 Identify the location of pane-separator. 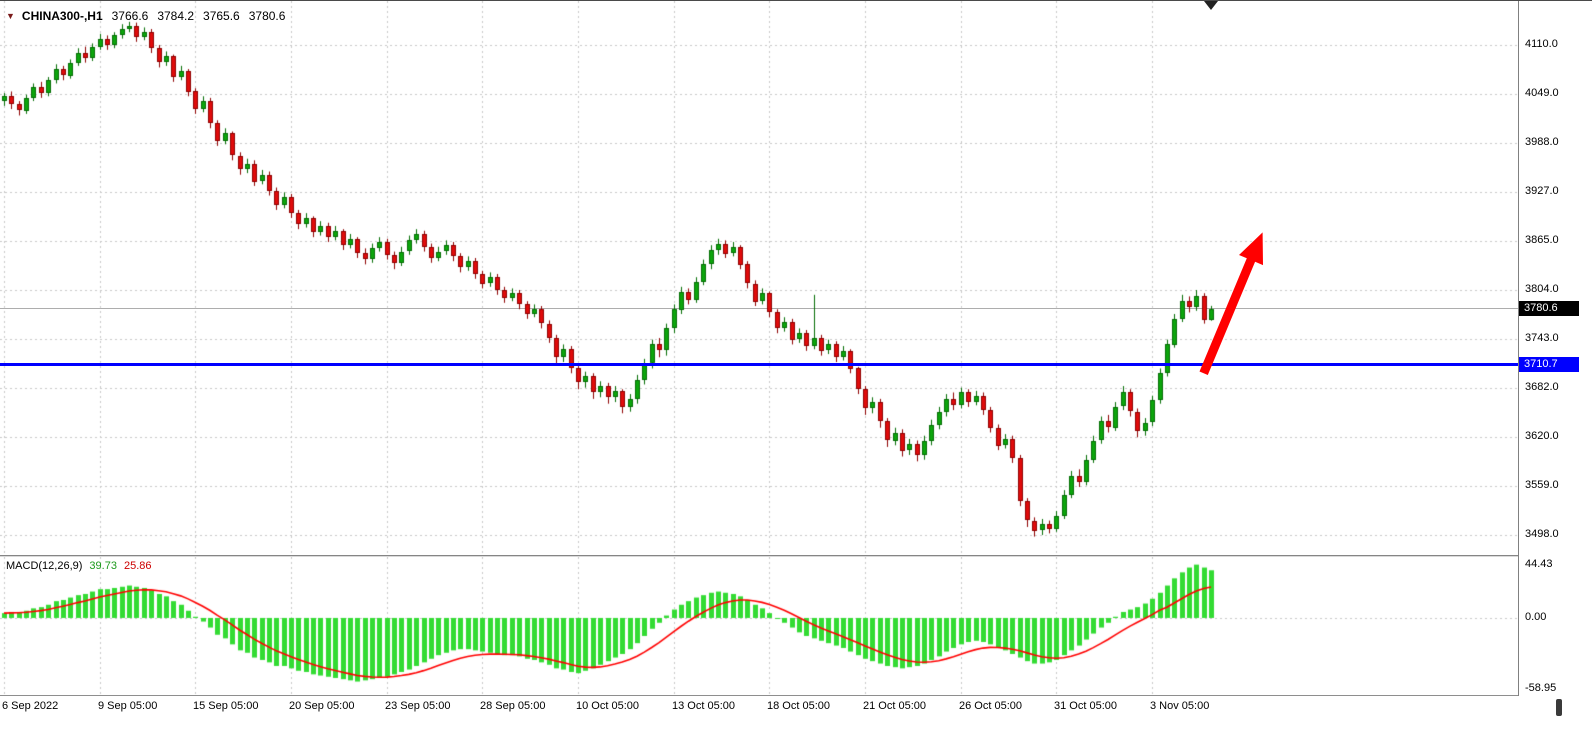
(796, 556).